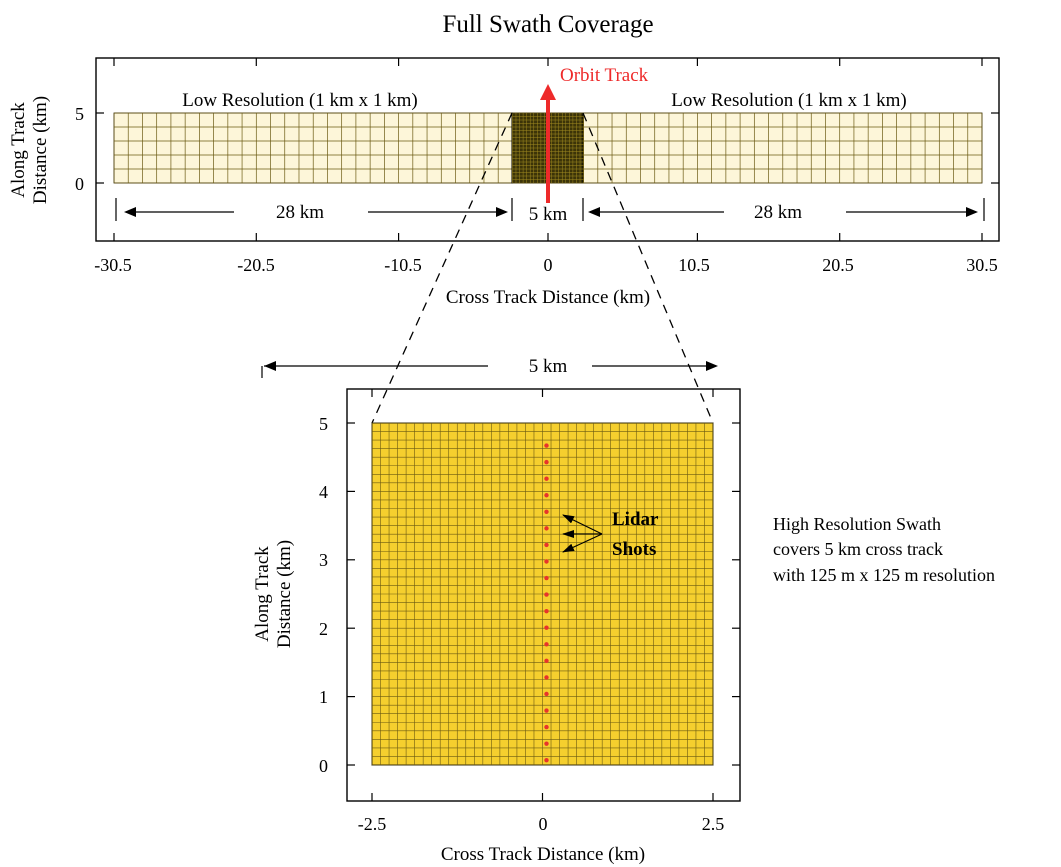 Image resolution: width=1061 pixels, height=867 pixels. Describe the element at coordinates (982, 265) in the screenshot. I see `top-x-tick-label: 30.5` at that location.